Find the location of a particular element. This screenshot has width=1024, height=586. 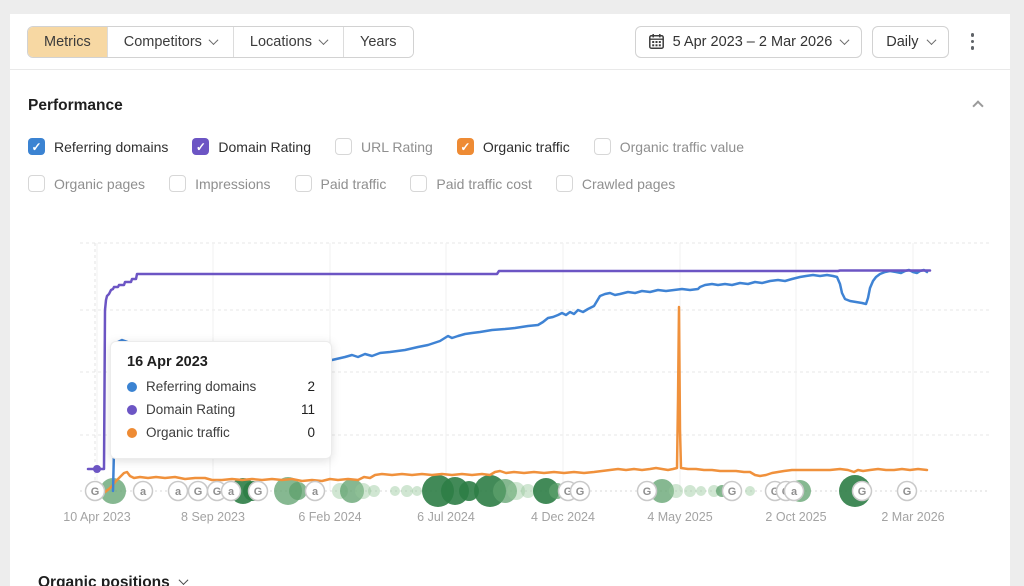

metric-toggle-organic-pages: Organic pages is located at coordinates (86, 183).